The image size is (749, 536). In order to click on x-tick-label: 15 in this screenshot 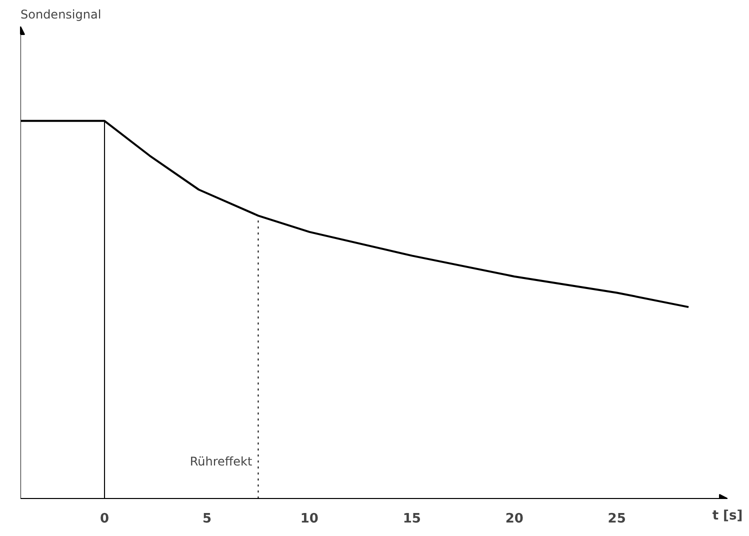, I will do `click(411, 519)`.